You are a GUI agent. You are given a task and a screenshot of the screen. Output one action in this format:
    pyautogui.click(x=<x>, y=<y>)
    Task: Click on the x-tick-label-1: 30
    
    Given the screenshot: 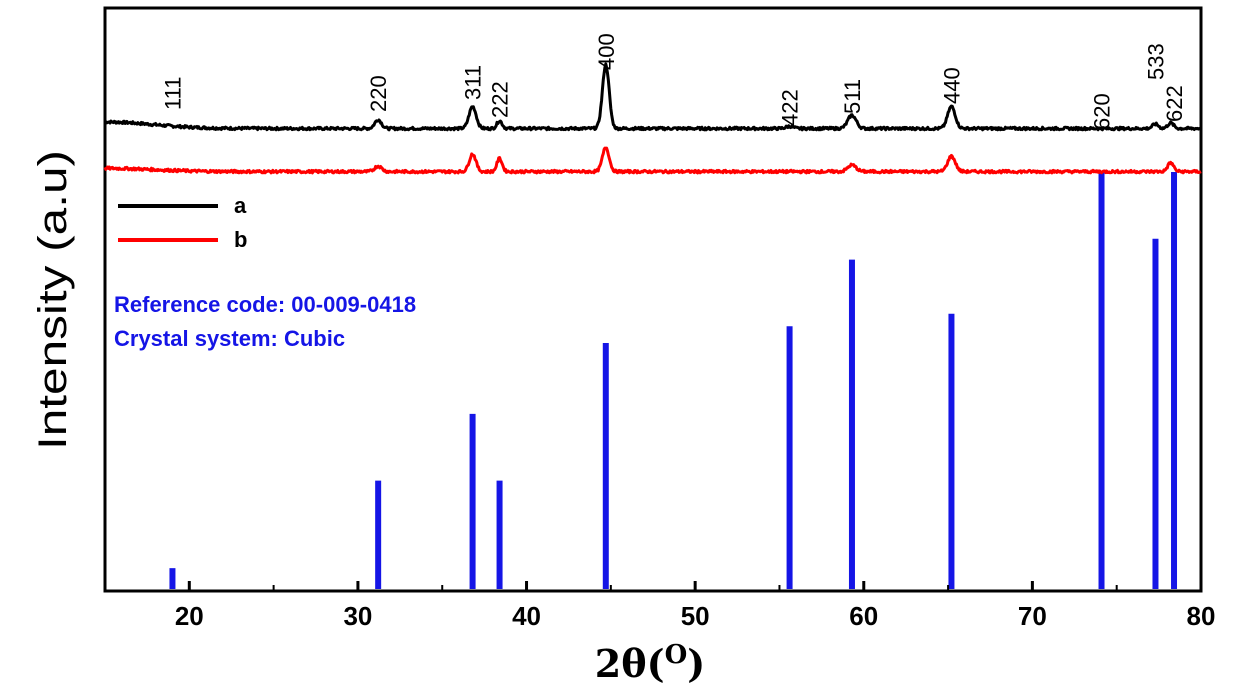 What is the action you would take?
    pyautogui.click(x=357, y=616)
    